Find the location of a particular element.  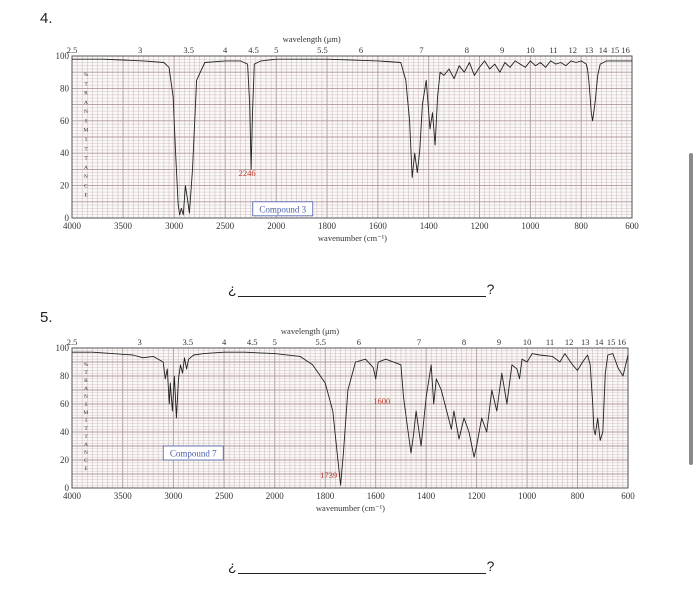

question-number-5: 5. is located at coordinates (46, 317).